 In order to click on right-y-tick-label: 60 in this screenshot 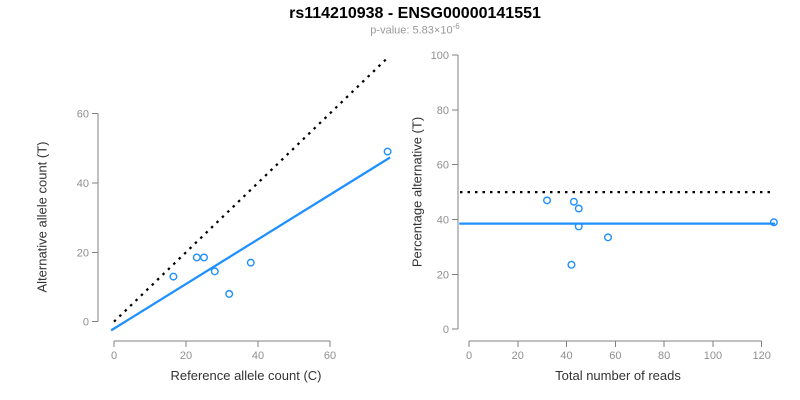, I will do `click(443, 166)`.